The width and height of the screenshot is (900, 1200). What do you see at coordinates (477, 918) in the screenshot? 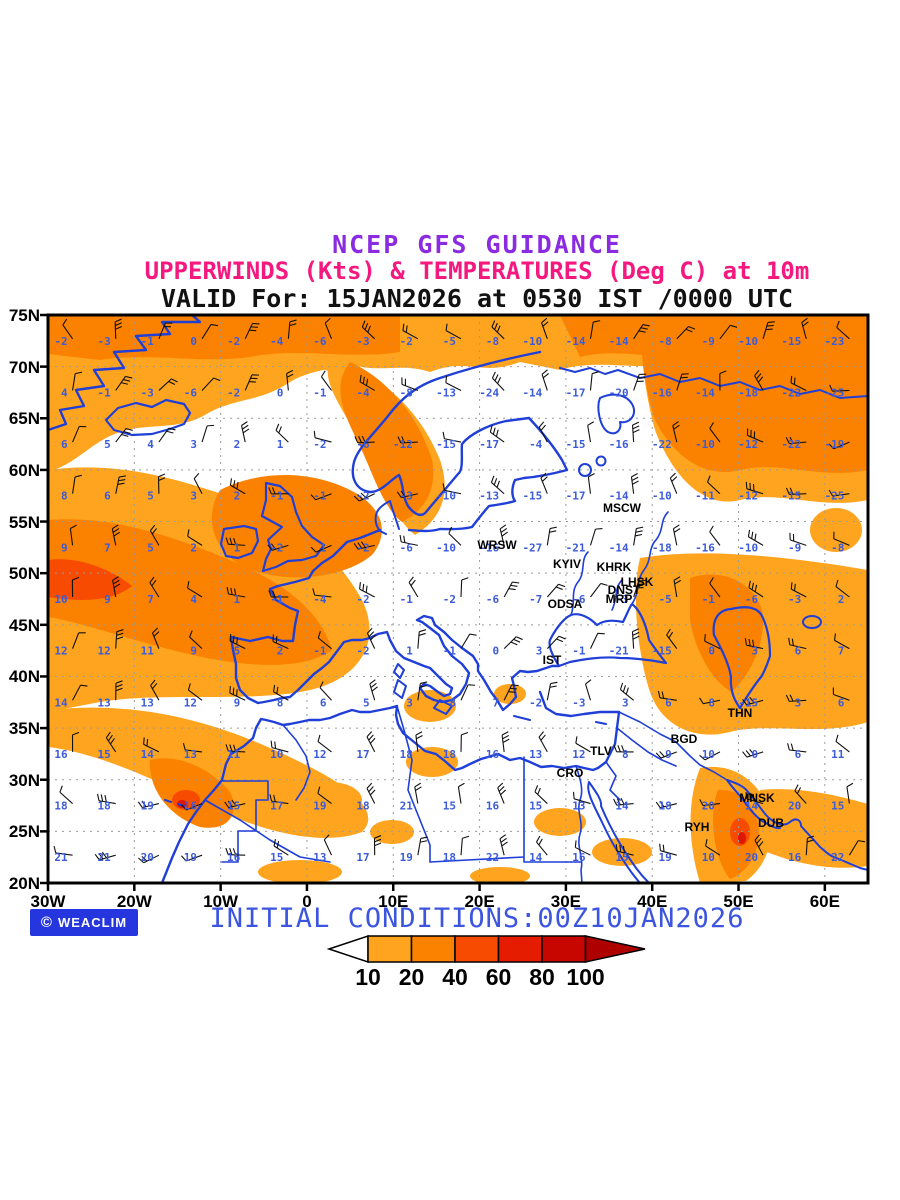
I see `initial-conditions-line: INITIAL CONDITIONS:00Z10JAN2026` at bounding box center [477, 918].